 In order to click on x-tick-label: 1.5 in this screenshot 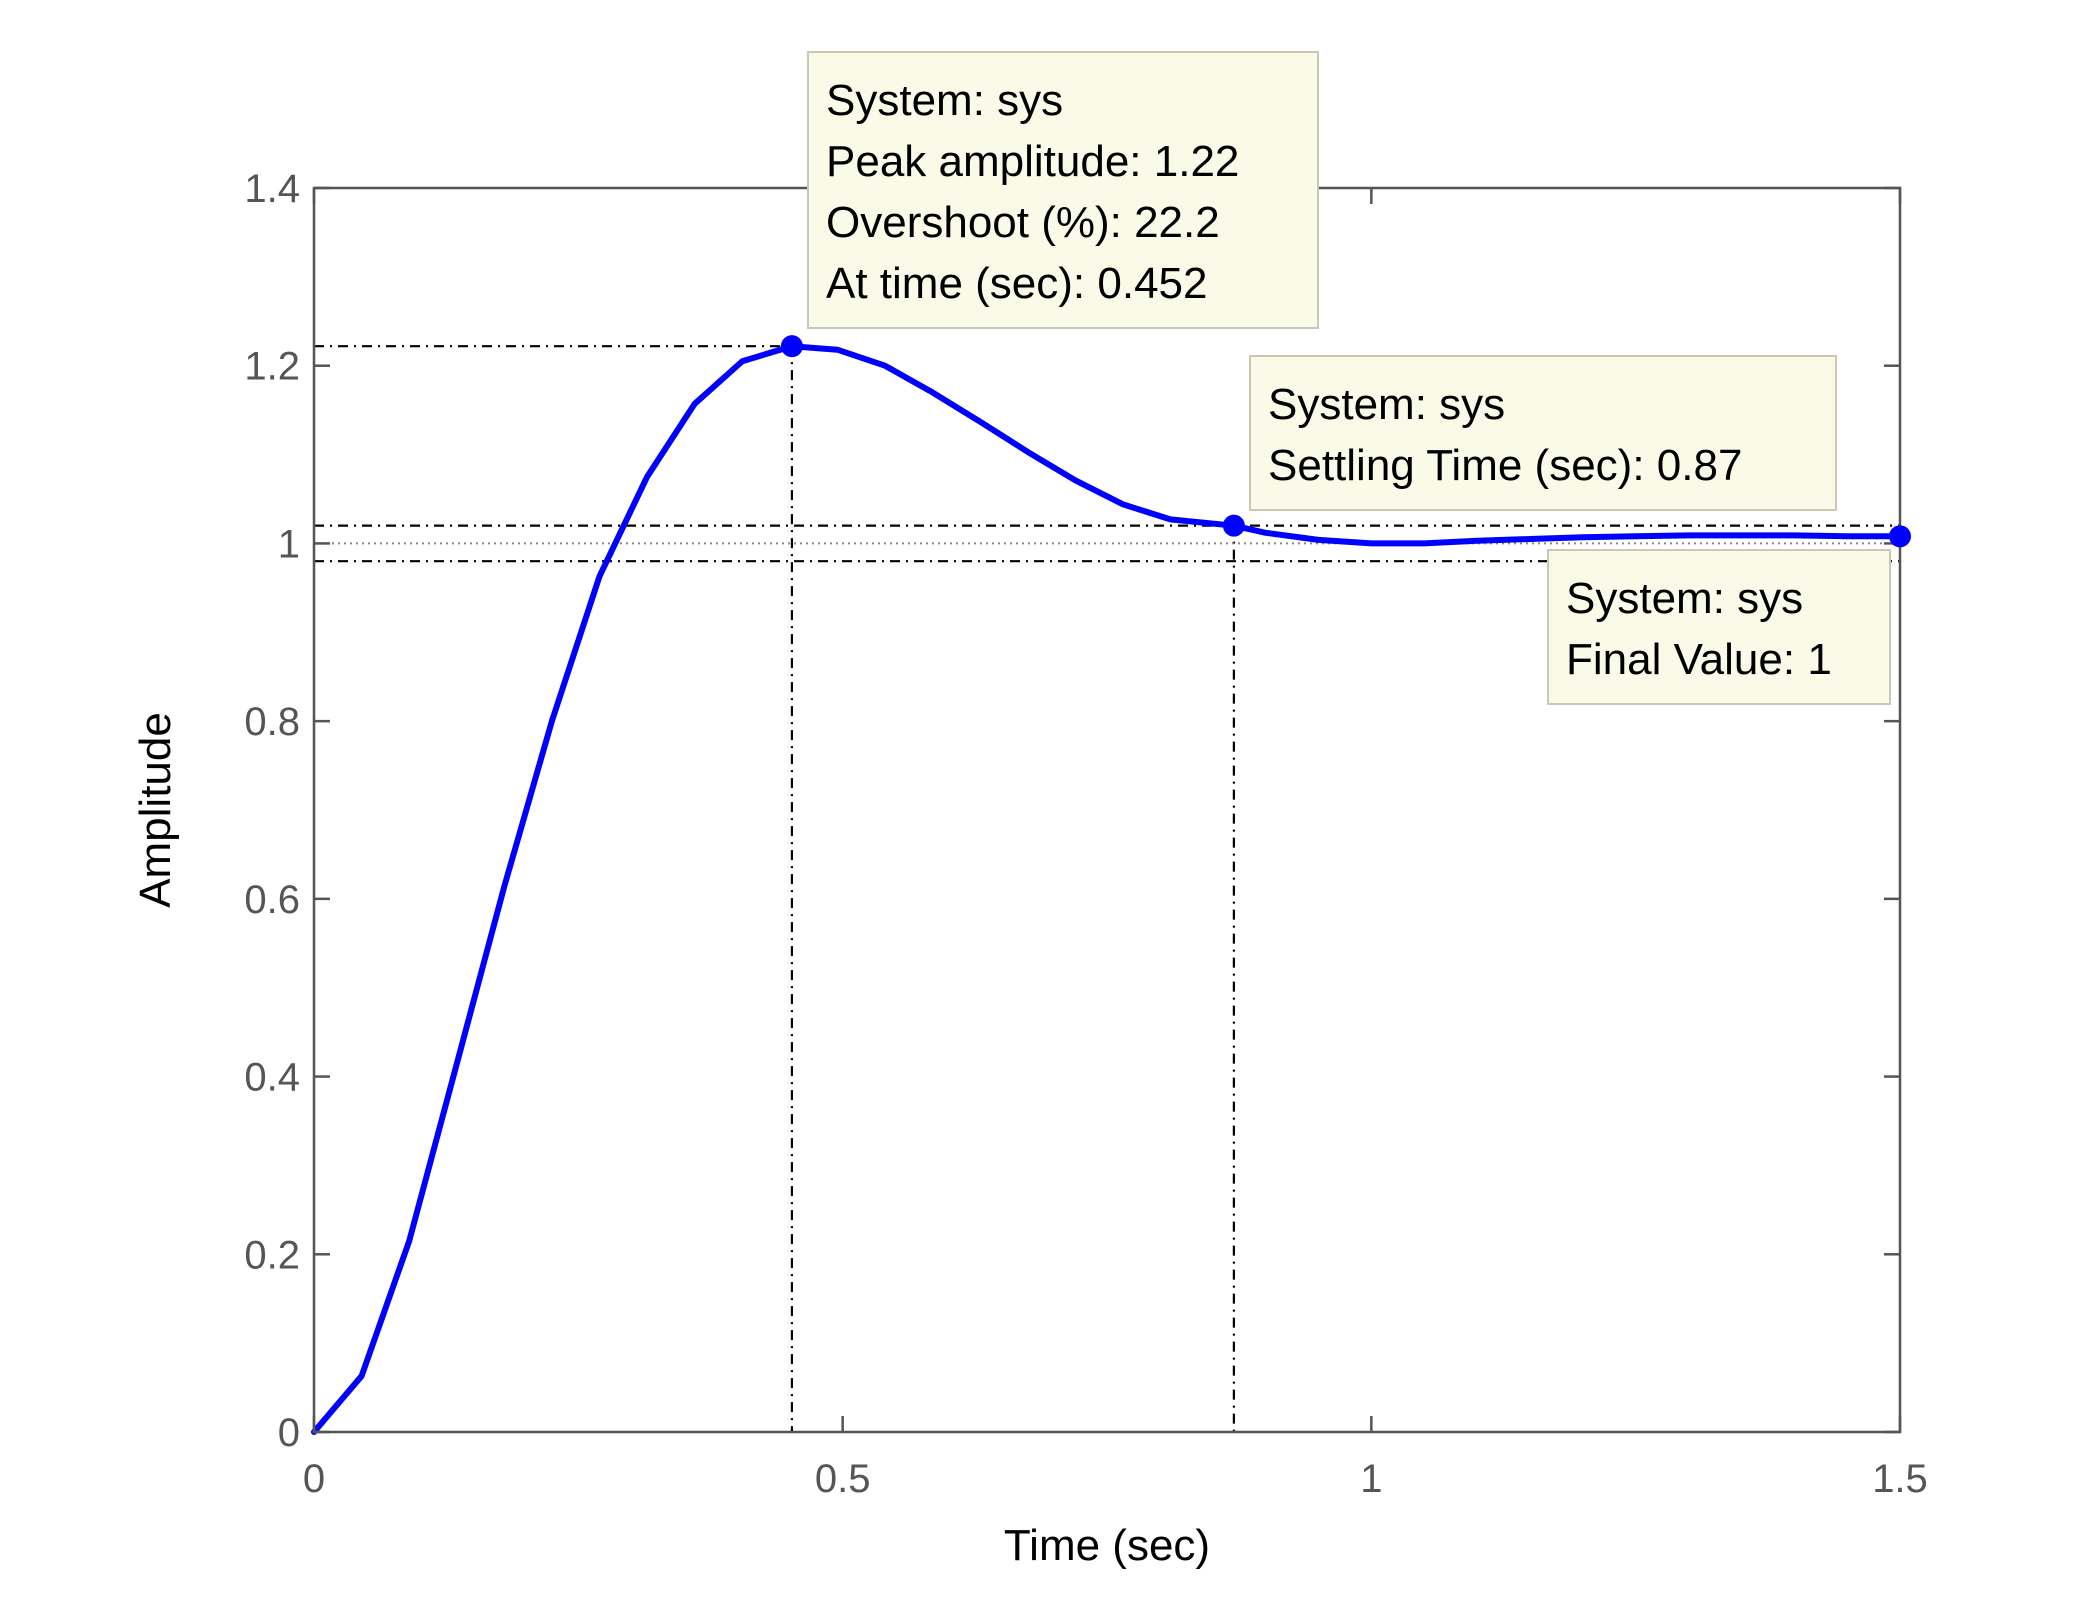, I will do `click(1900, 1479)`.